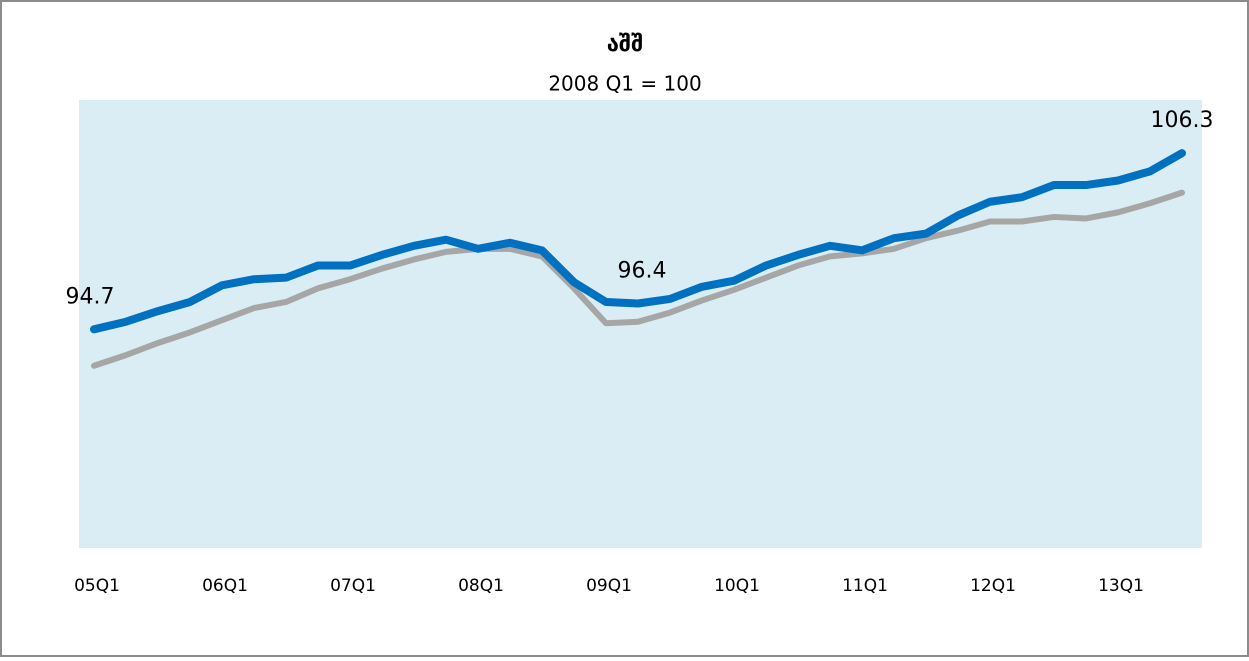 The width and height of the screenshot is (1249, 661). Describe the element at coordinates (1182, 120) in the screenshot. I see `data-label: 106.3` at that location.